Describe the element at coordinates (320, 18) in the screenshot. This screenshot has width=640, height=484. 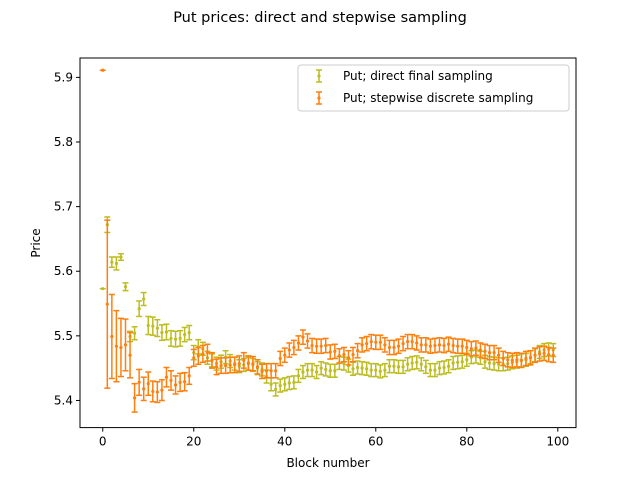
I see `chart-title: Put prices: direct and stepwise sampling` at that location.